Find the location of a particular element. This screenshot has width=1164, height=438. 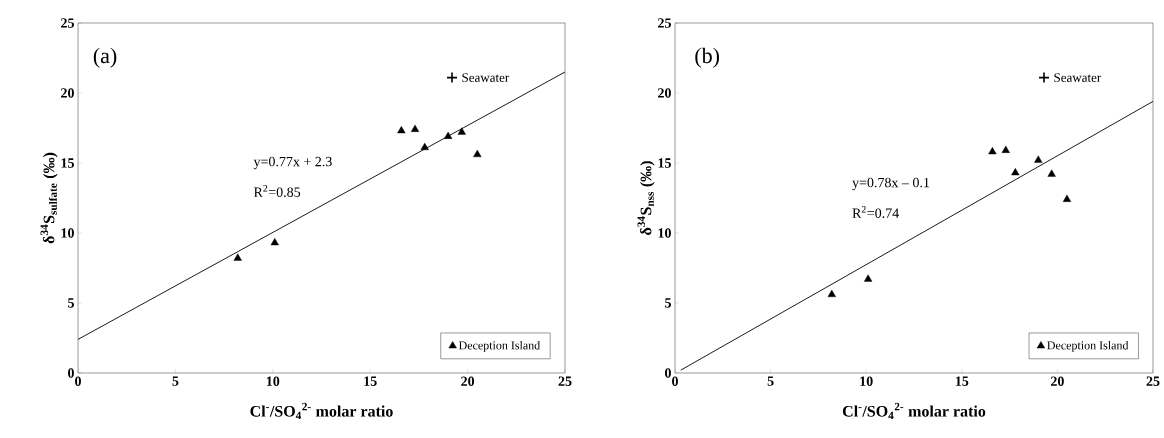

y-axis-title: δ$^{34}$S$_{nss}$ (‰) is located at coordinates (646, 198).